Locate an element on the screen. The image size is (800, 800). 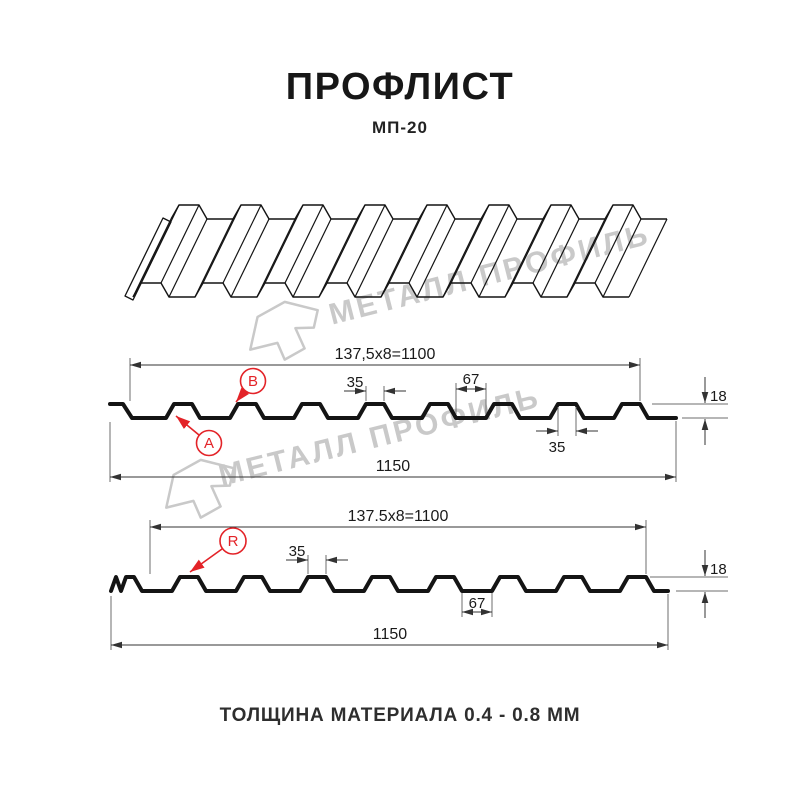
dim-rib-base-width: 67 is located at coordinates (471, 379).